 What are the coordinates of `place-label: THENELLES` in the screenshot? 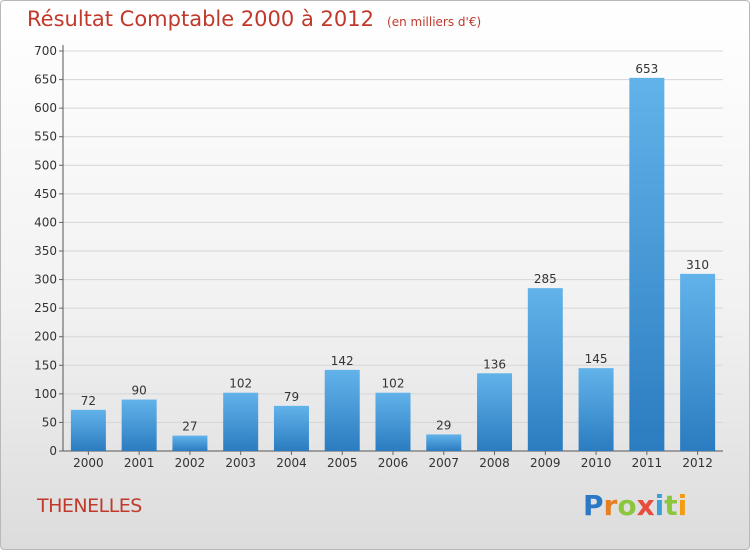 It's located at (89, 506).